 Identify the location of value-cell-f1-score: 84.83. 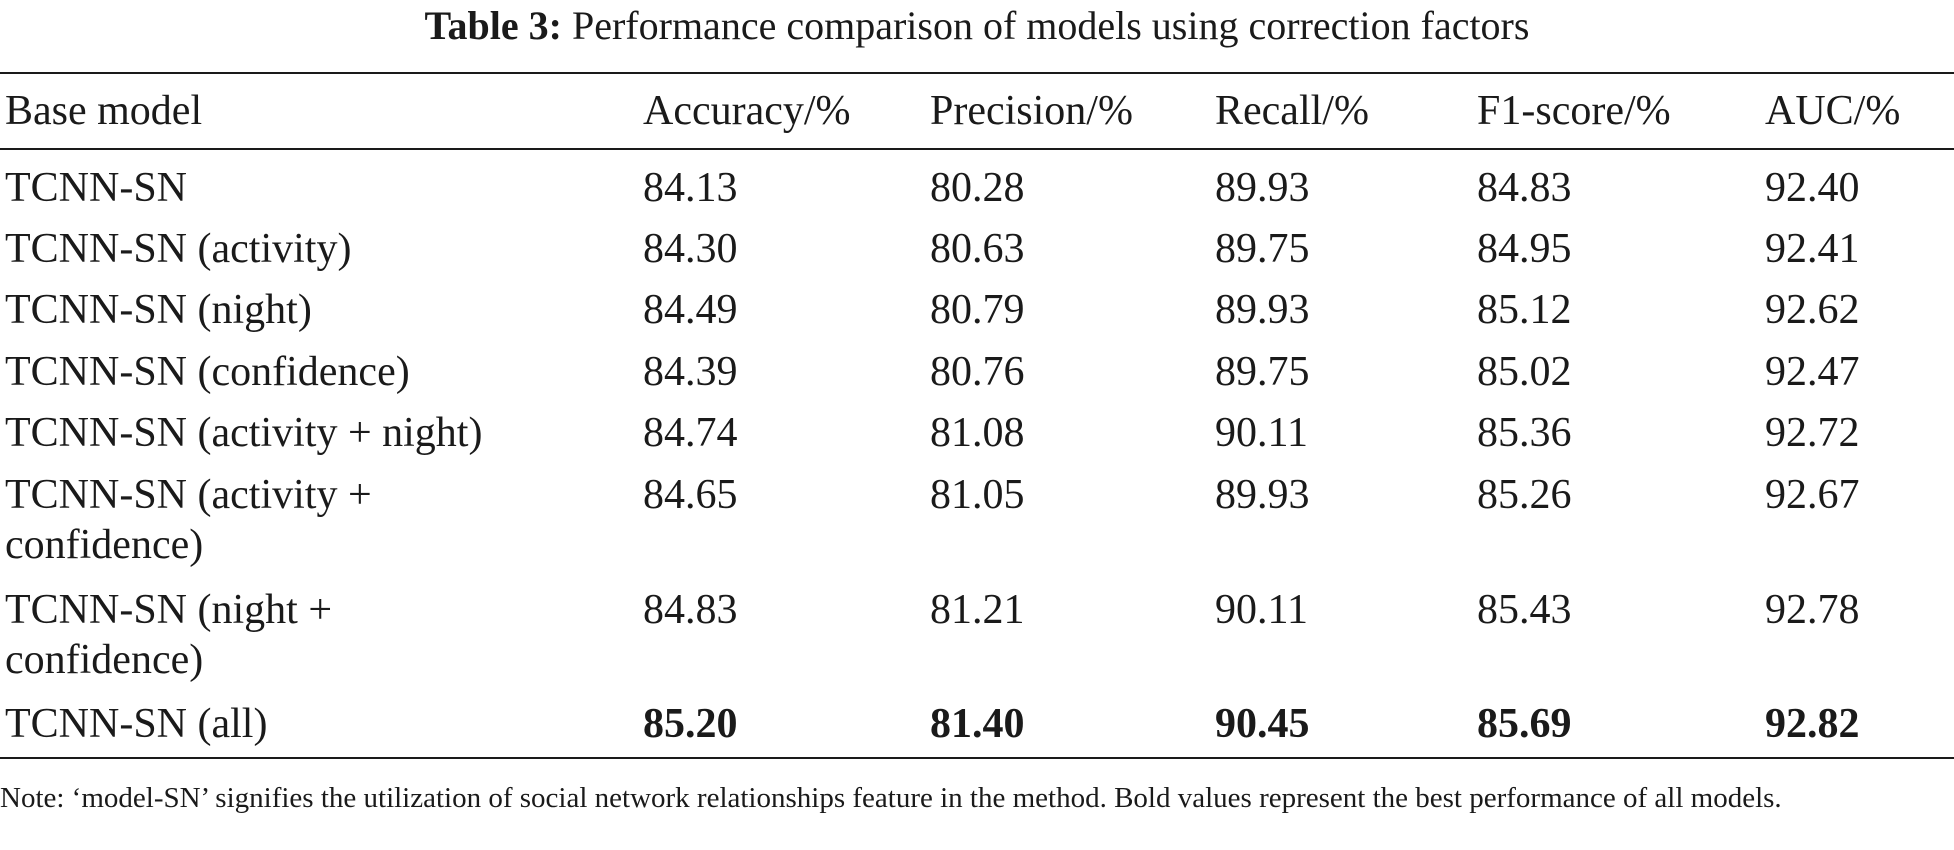
(1524, 188).